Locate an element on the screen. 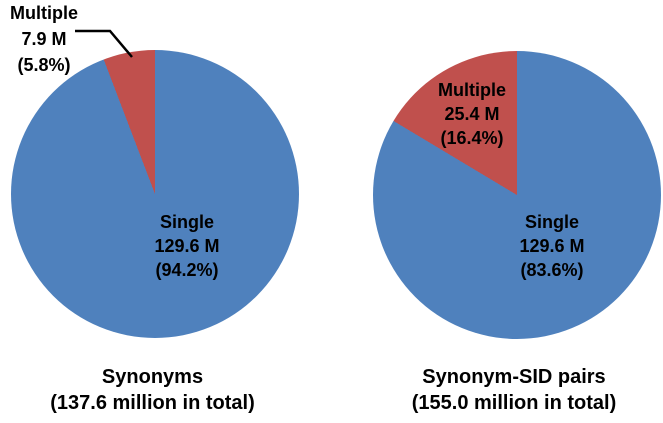  slice-percent-label: (83.6%) is located at coordinates (552, 270).